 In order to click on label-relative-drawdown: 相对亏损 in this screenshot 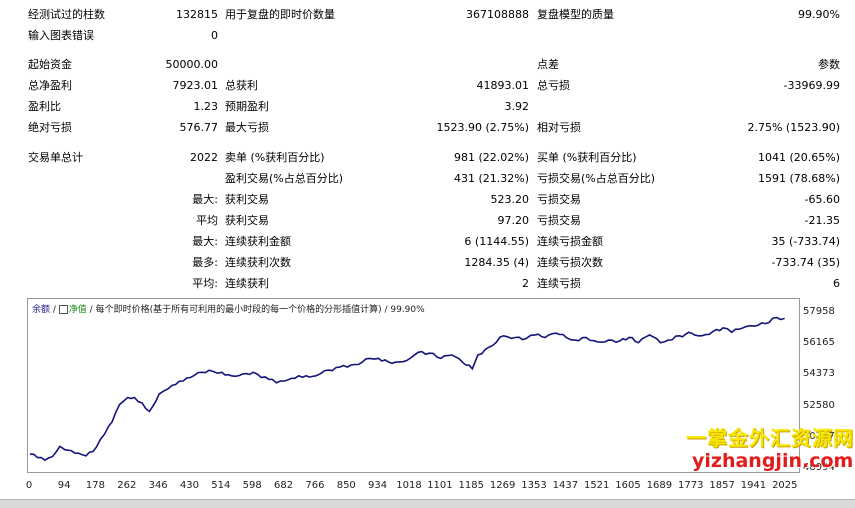, I will do `click(559, 127)`.